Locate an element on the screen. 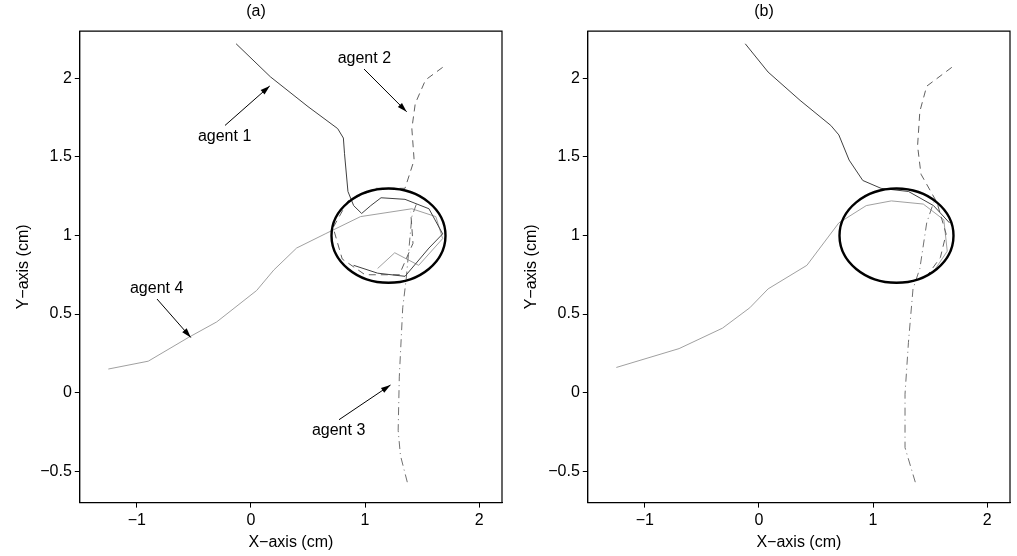 The height and width of the screenshot is (556, 1017). chart-title: (b) is located at coordinates (764, 11).